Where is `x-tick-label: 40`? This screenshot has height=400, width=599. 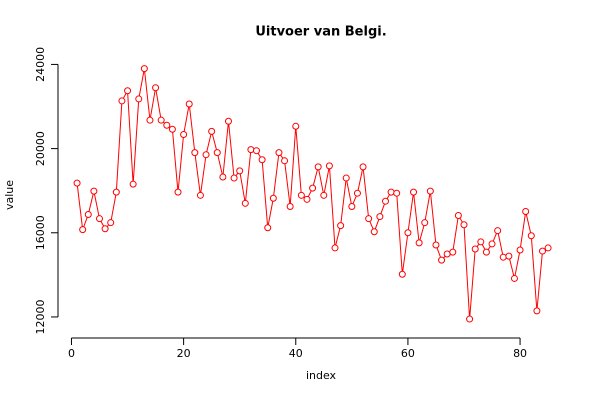 x-tick-label: 40 is located at coordinates (296, 353).